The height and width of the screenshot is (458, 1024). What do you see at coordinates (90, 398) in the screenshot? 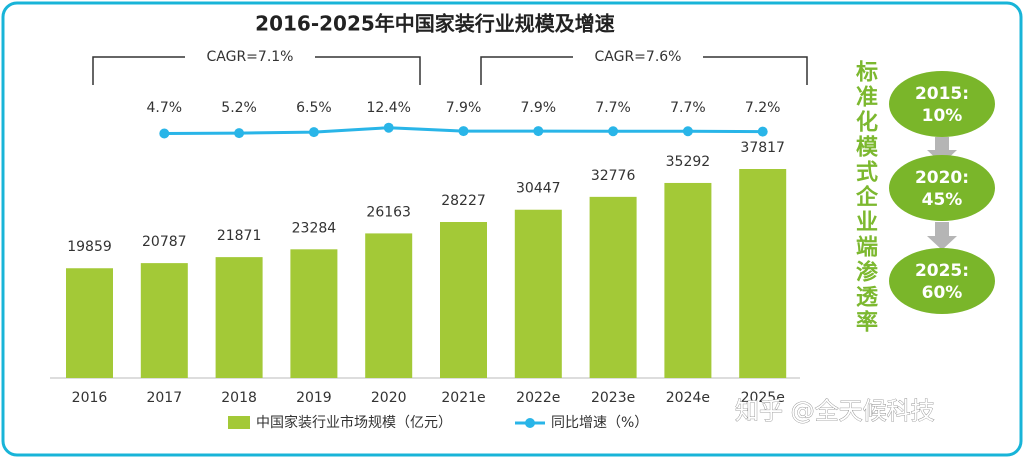
I see `x-tick-label: 2016` at bounding box center [90, 398].